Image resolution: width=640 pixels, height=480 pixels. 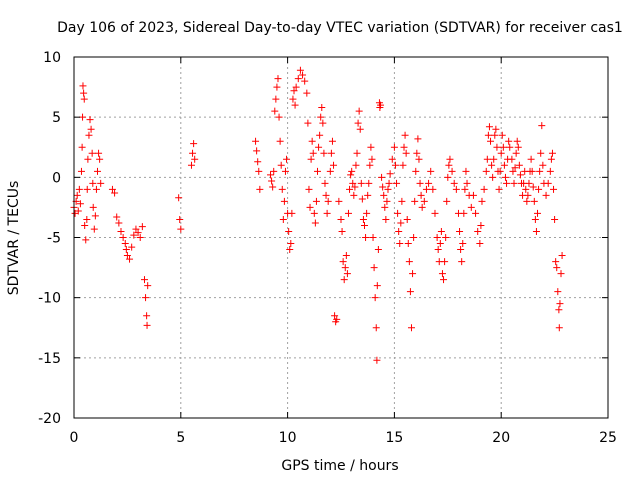 I want to click on x-tick-label: 25, so click(x=608, y=438).